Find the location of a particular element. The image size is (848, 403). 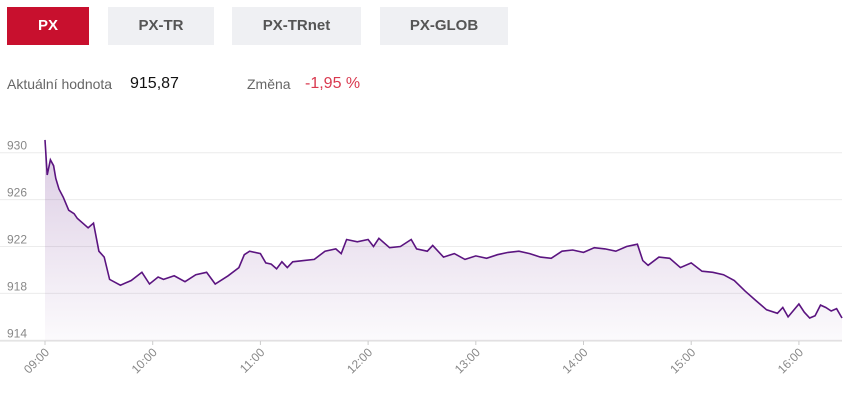

y-tick-label: 926 is located at coordinates (17, 193).